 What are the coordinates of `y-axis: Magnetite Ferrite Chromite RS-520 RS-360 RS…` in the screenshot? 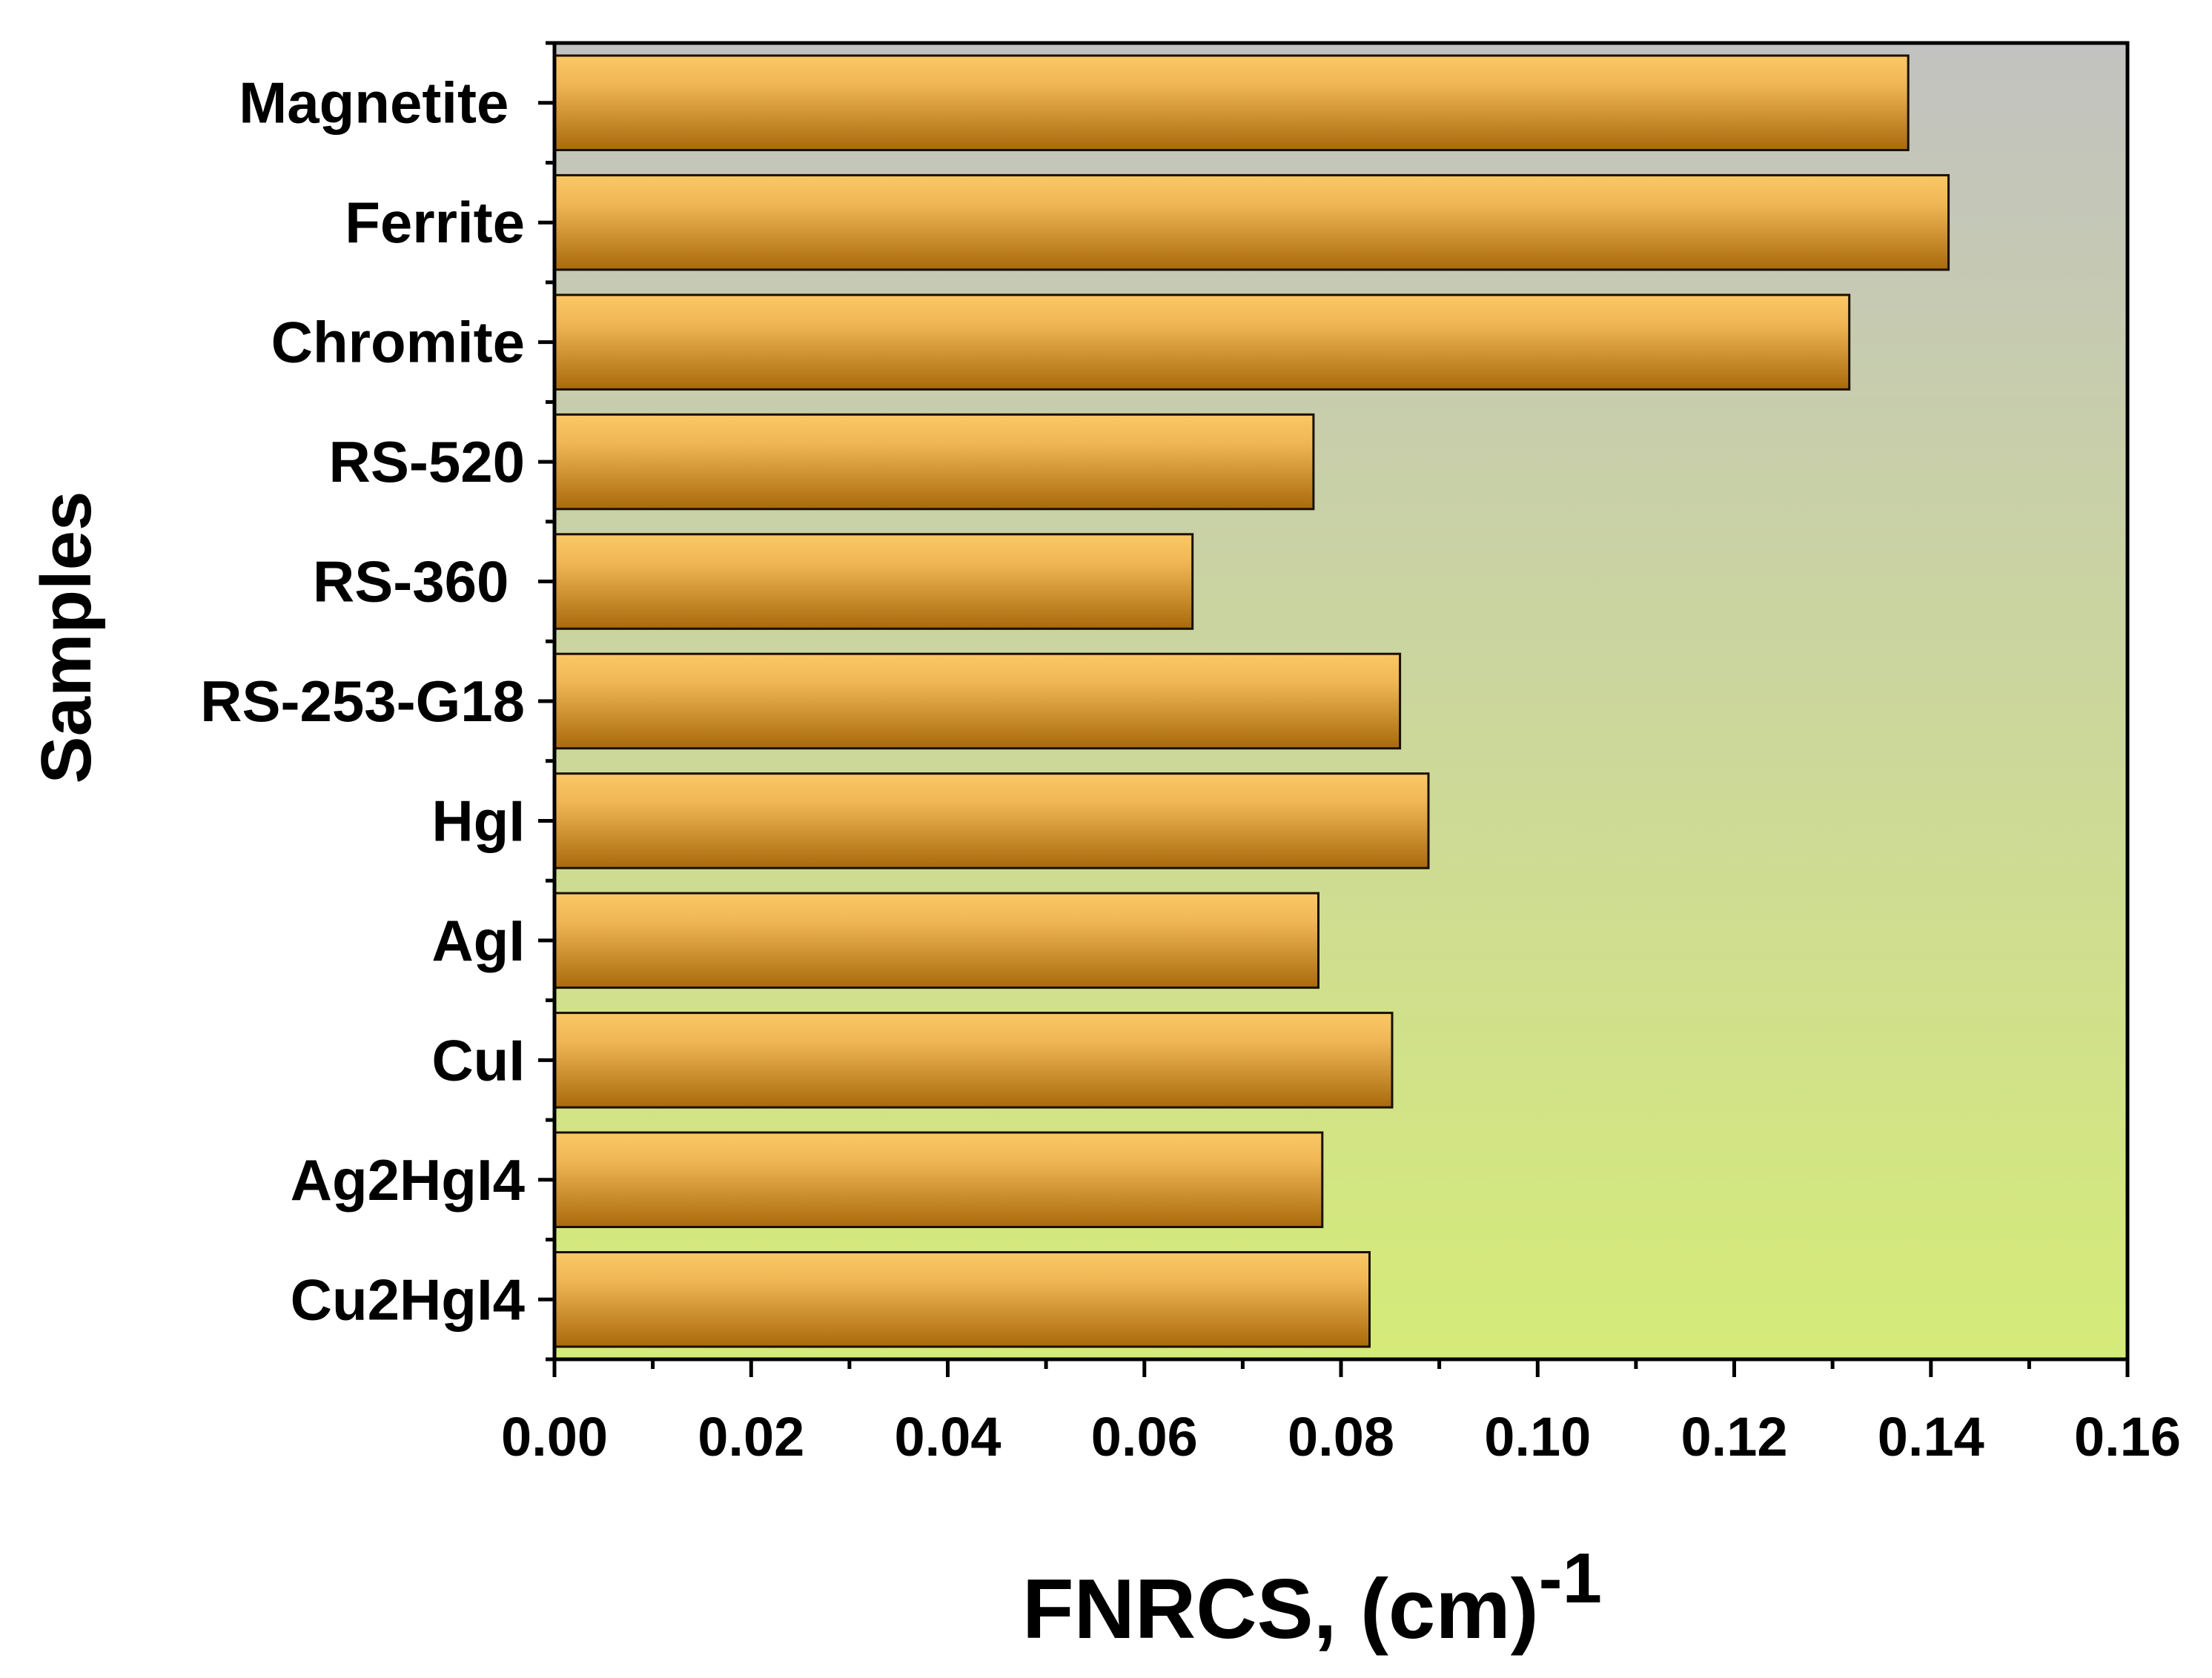 It's located at (377, 702).